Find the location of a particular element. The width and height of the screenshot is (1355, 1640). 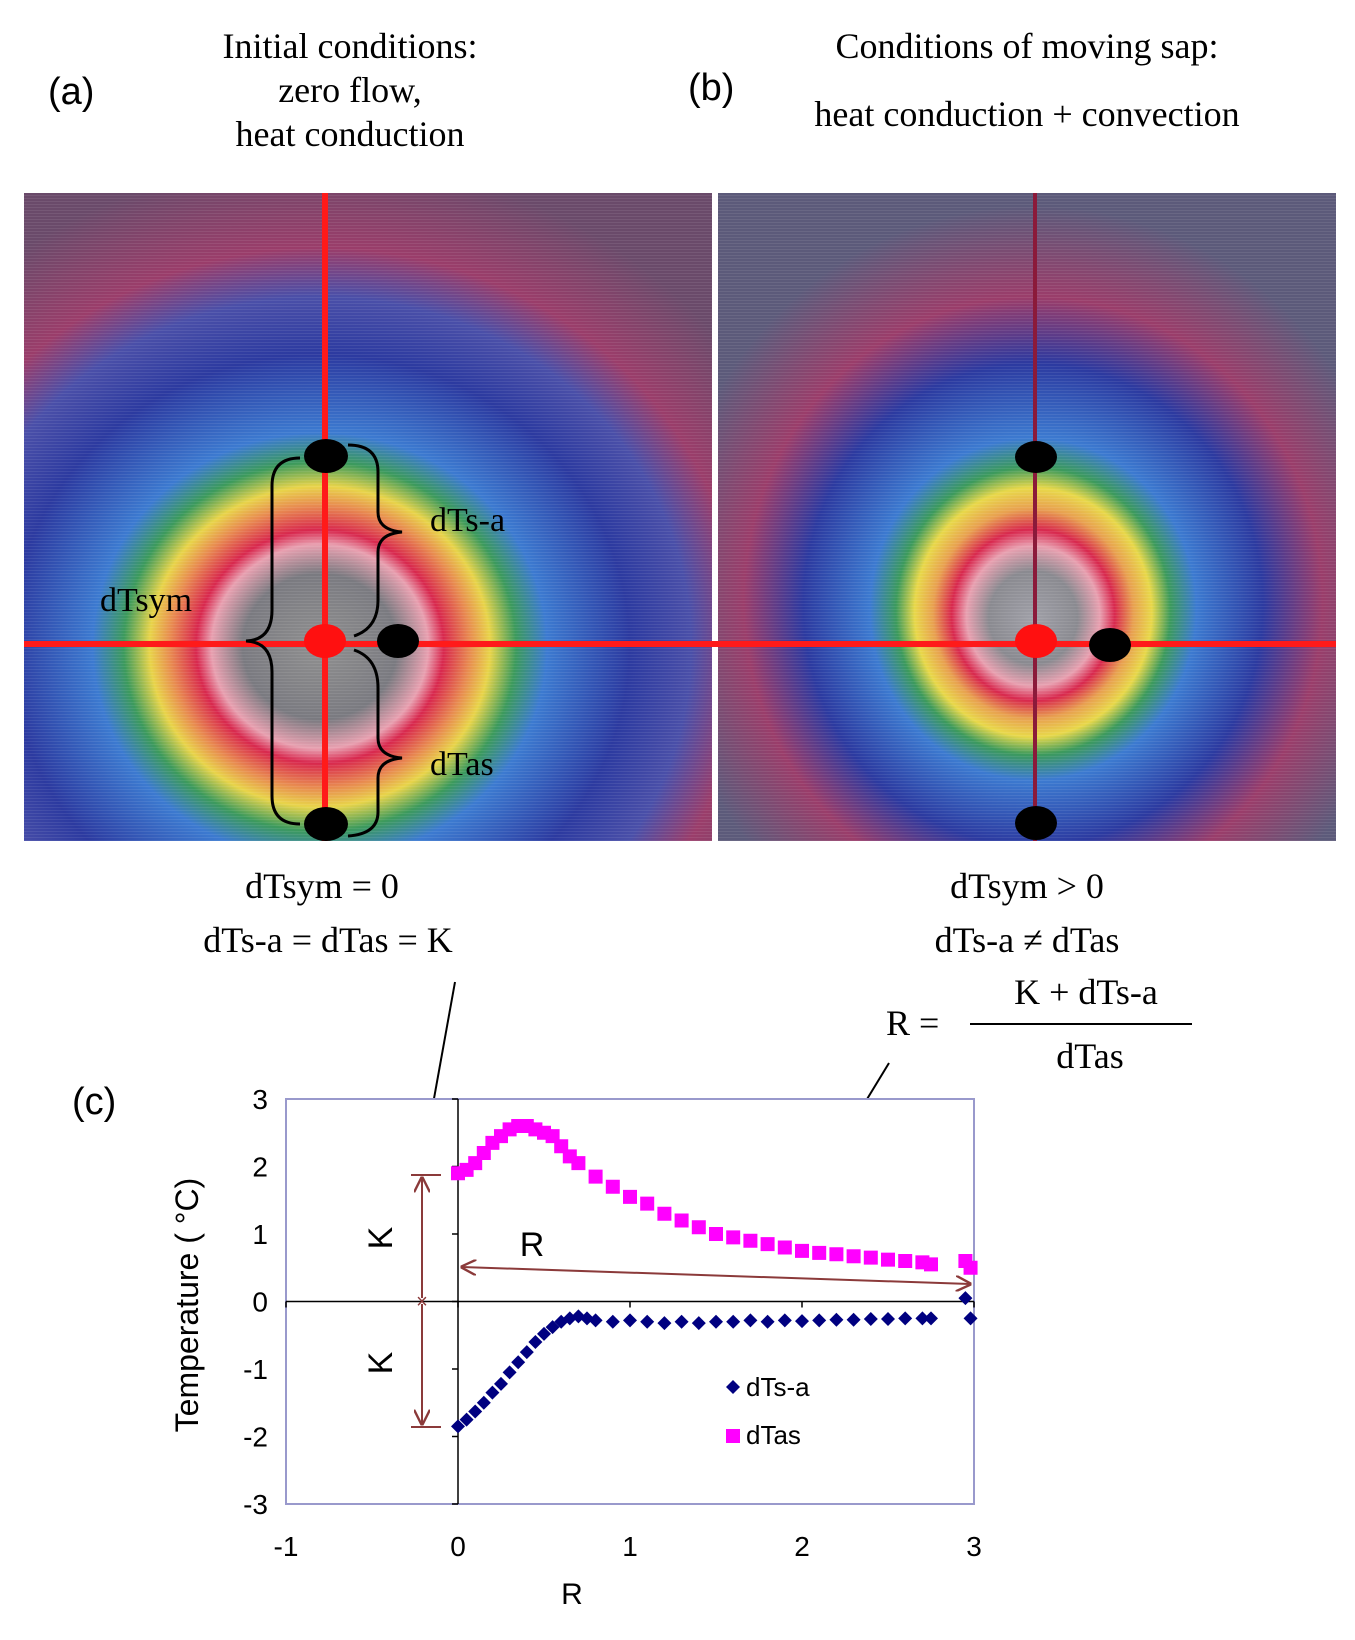

formula-numerator: K + dTs-a is located at coordinates (1086, 992).